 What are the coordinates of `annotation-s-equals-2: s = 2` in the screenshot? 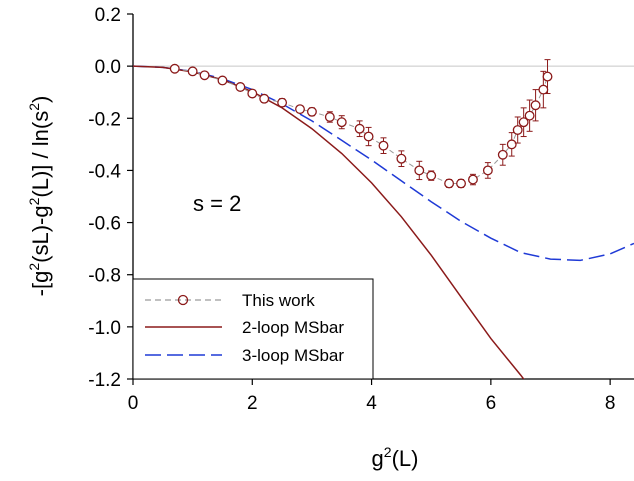 It's located at (217, 203).